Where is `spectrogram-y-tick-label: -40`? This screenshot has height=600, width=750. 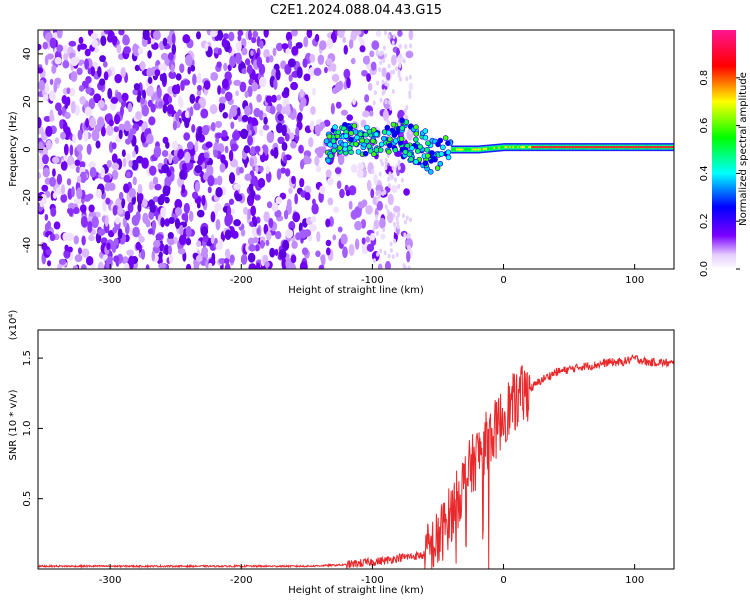
spectrogram-y-tick-label: -40 is located at coordinates (27, 245).